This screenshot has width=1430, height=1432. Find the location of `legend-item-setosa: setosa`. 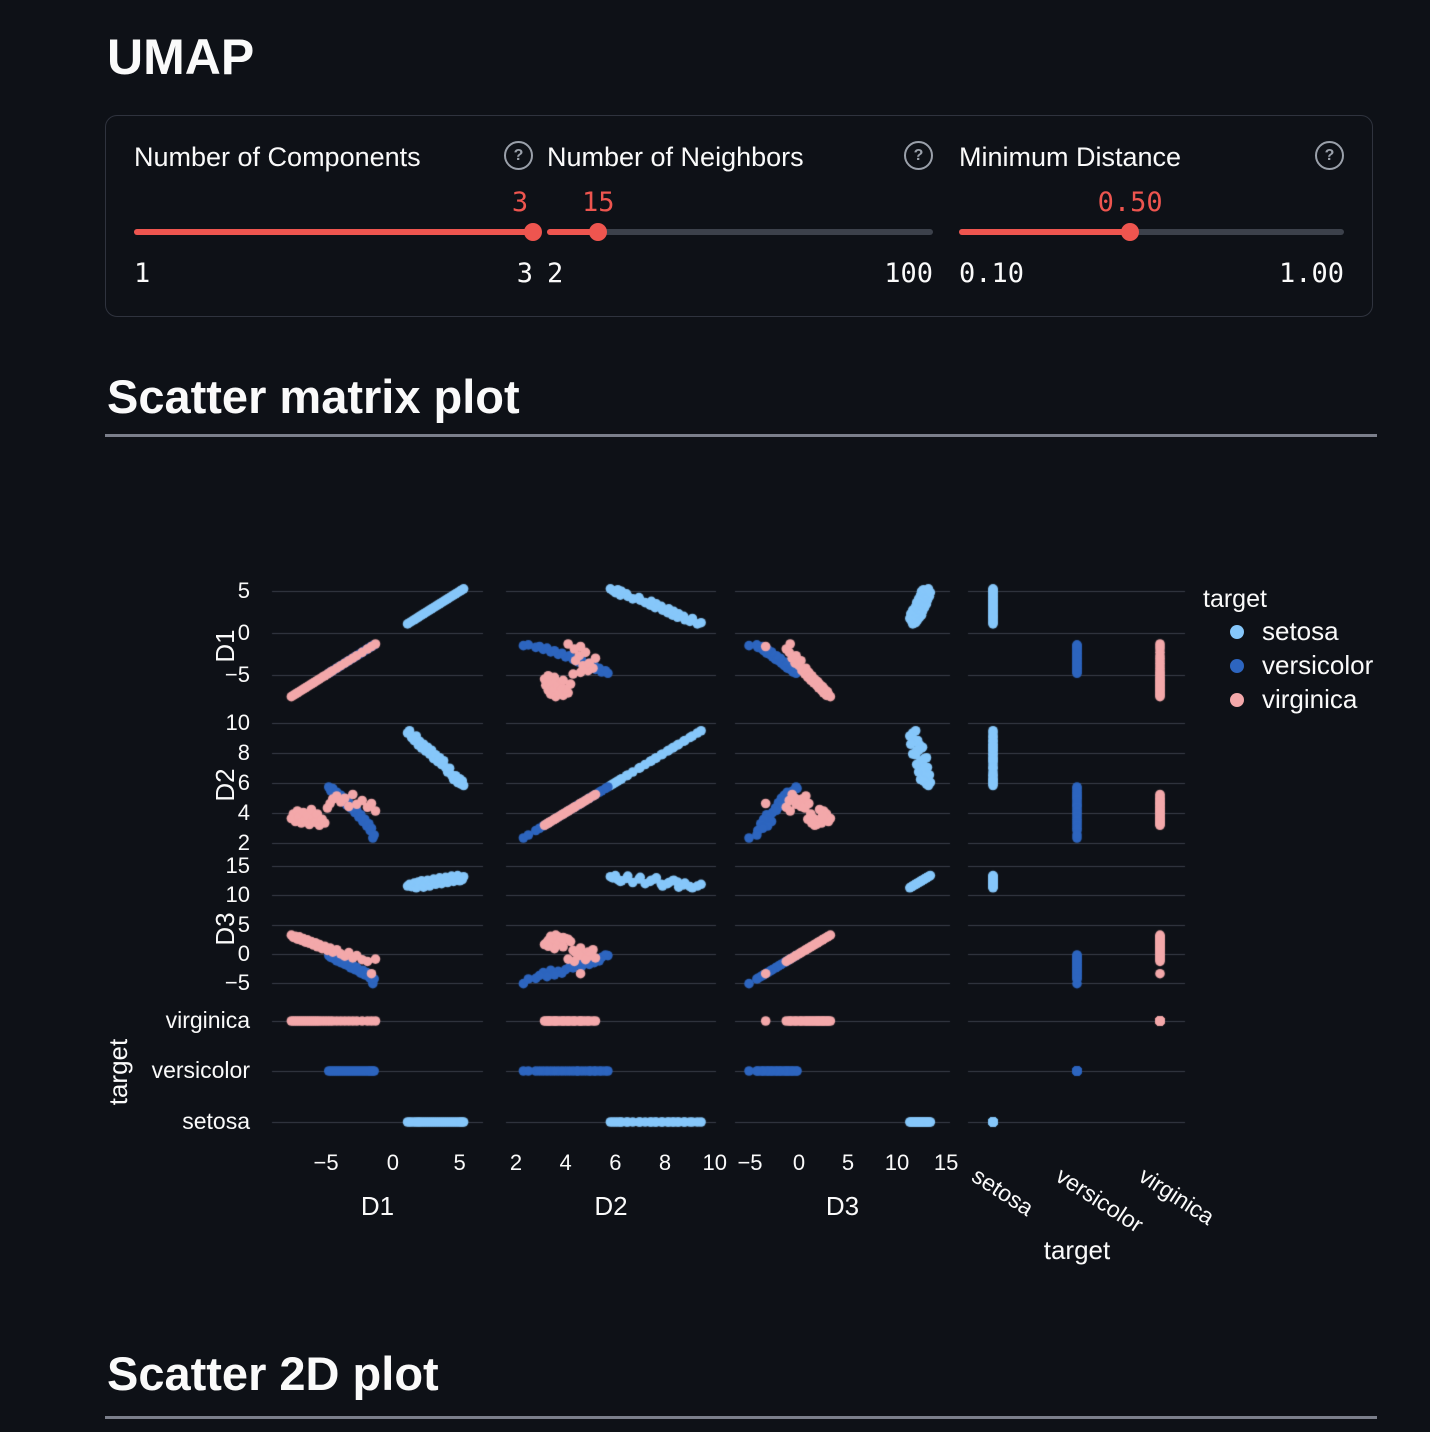

legend-item-setosa: setosa is located at coordinates (1300, 631).